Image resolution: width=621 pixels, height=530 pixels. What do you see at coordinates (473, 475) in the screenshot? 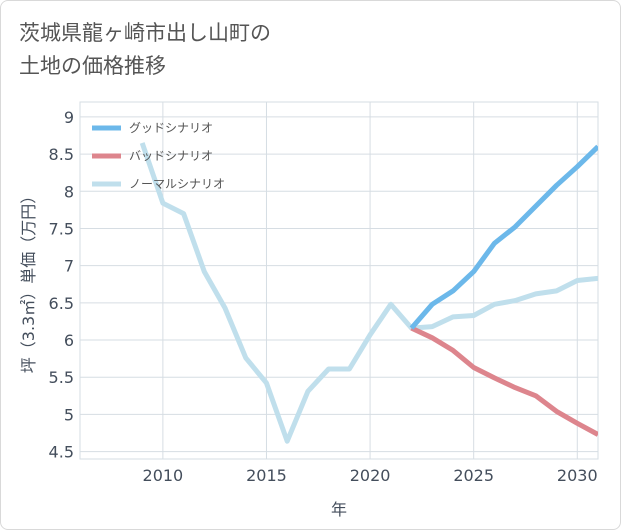
I see `x-tick-label: 2025` at bounding box center [473, 475].